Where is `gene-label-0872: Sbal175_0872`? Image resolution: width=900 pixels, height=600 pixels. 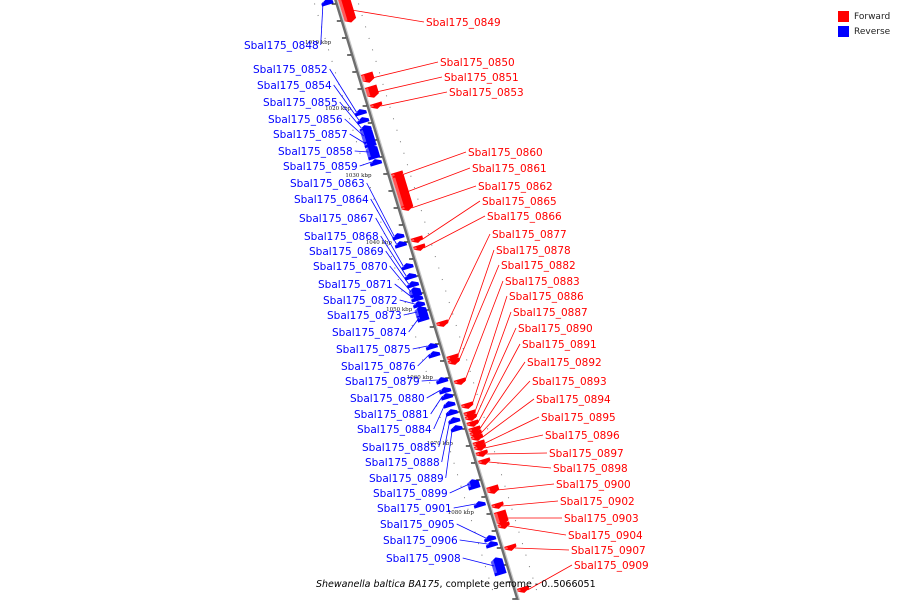
gene-label-0872: Sbal175_0872 is located at coordinates (360, 301).